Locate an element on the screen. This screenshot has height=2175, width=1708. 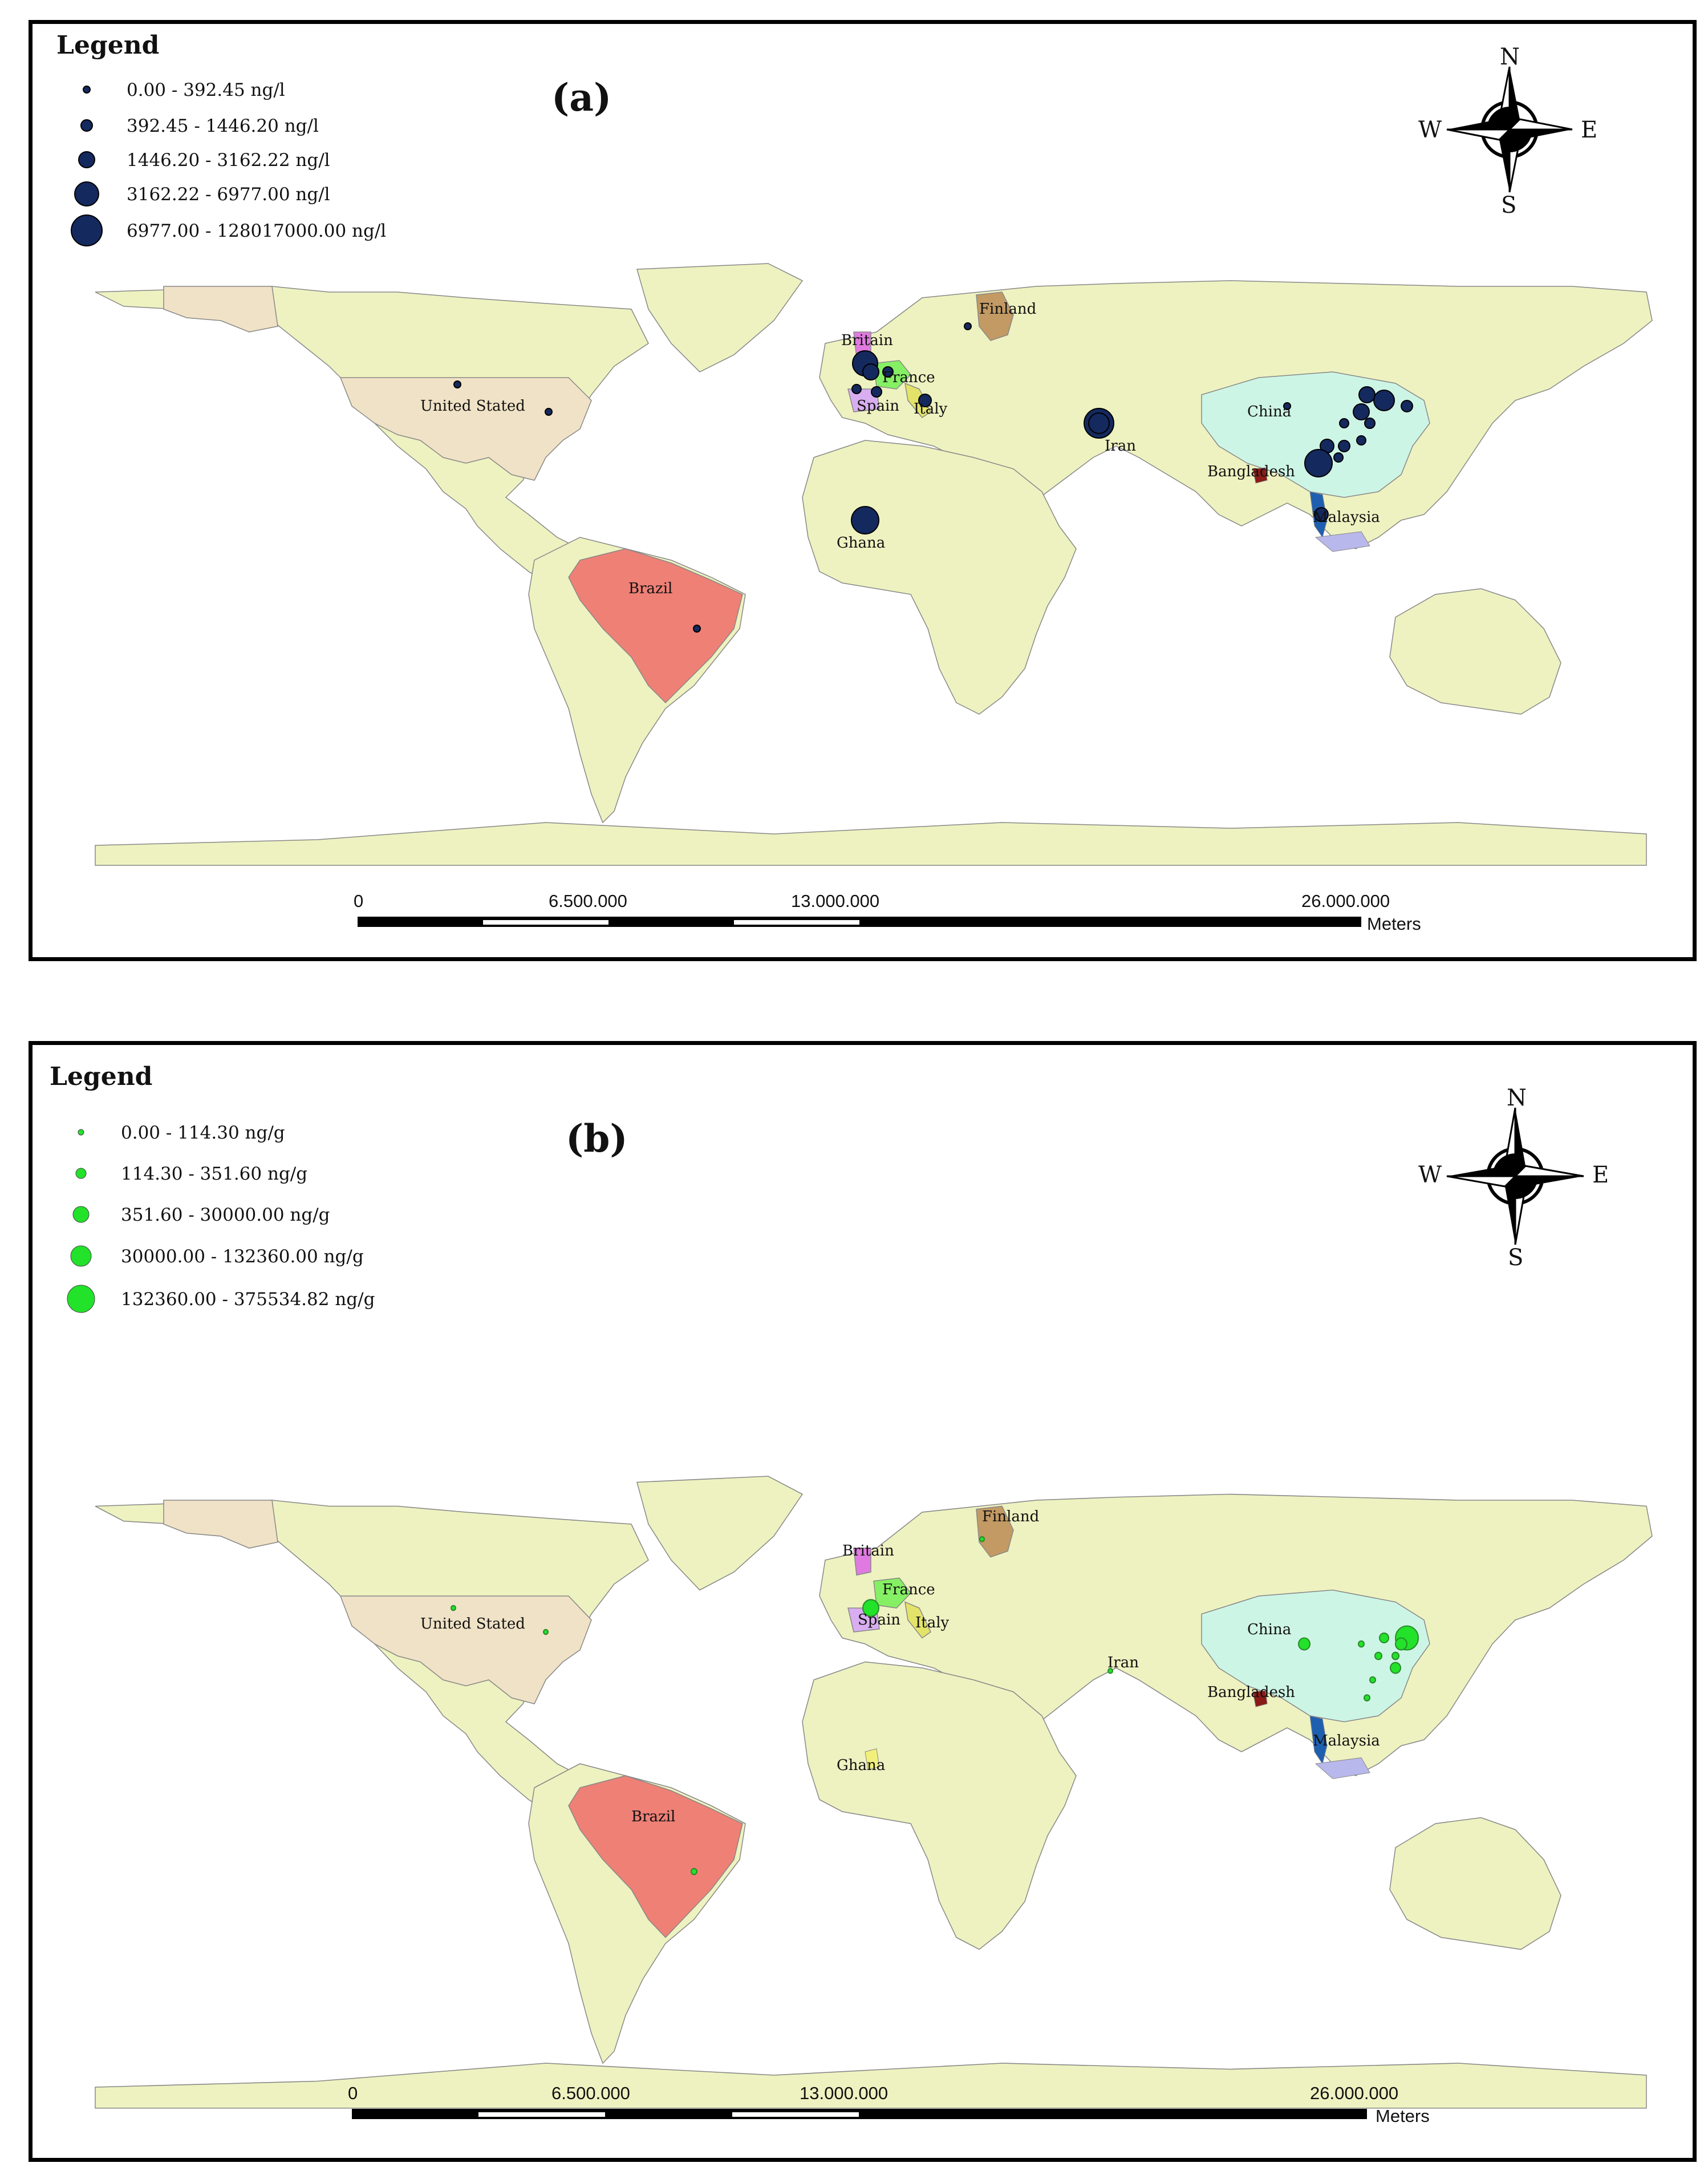
legend-item: 132360.00 - 375534.82 ng/g is located at coordinates (248, 1299).